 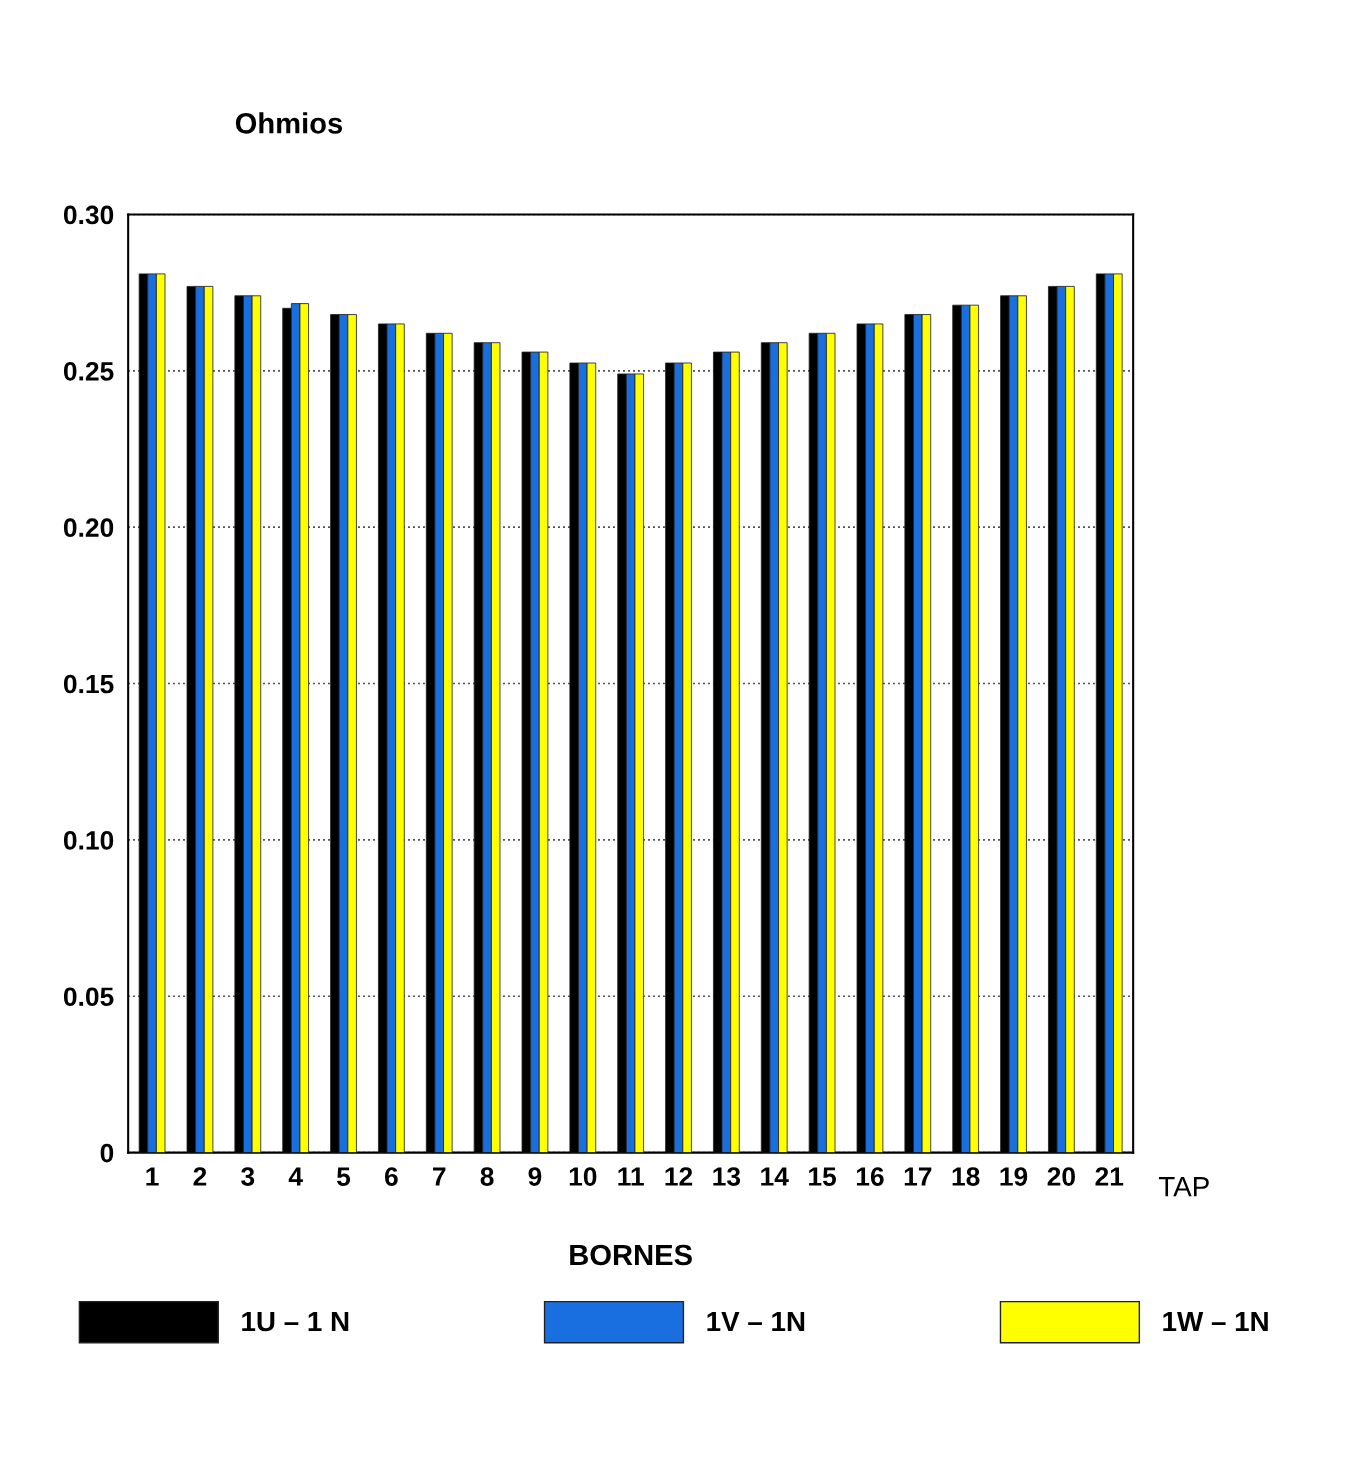 I want to click on x-tick-label: 9, so click(x=535, y=1176).